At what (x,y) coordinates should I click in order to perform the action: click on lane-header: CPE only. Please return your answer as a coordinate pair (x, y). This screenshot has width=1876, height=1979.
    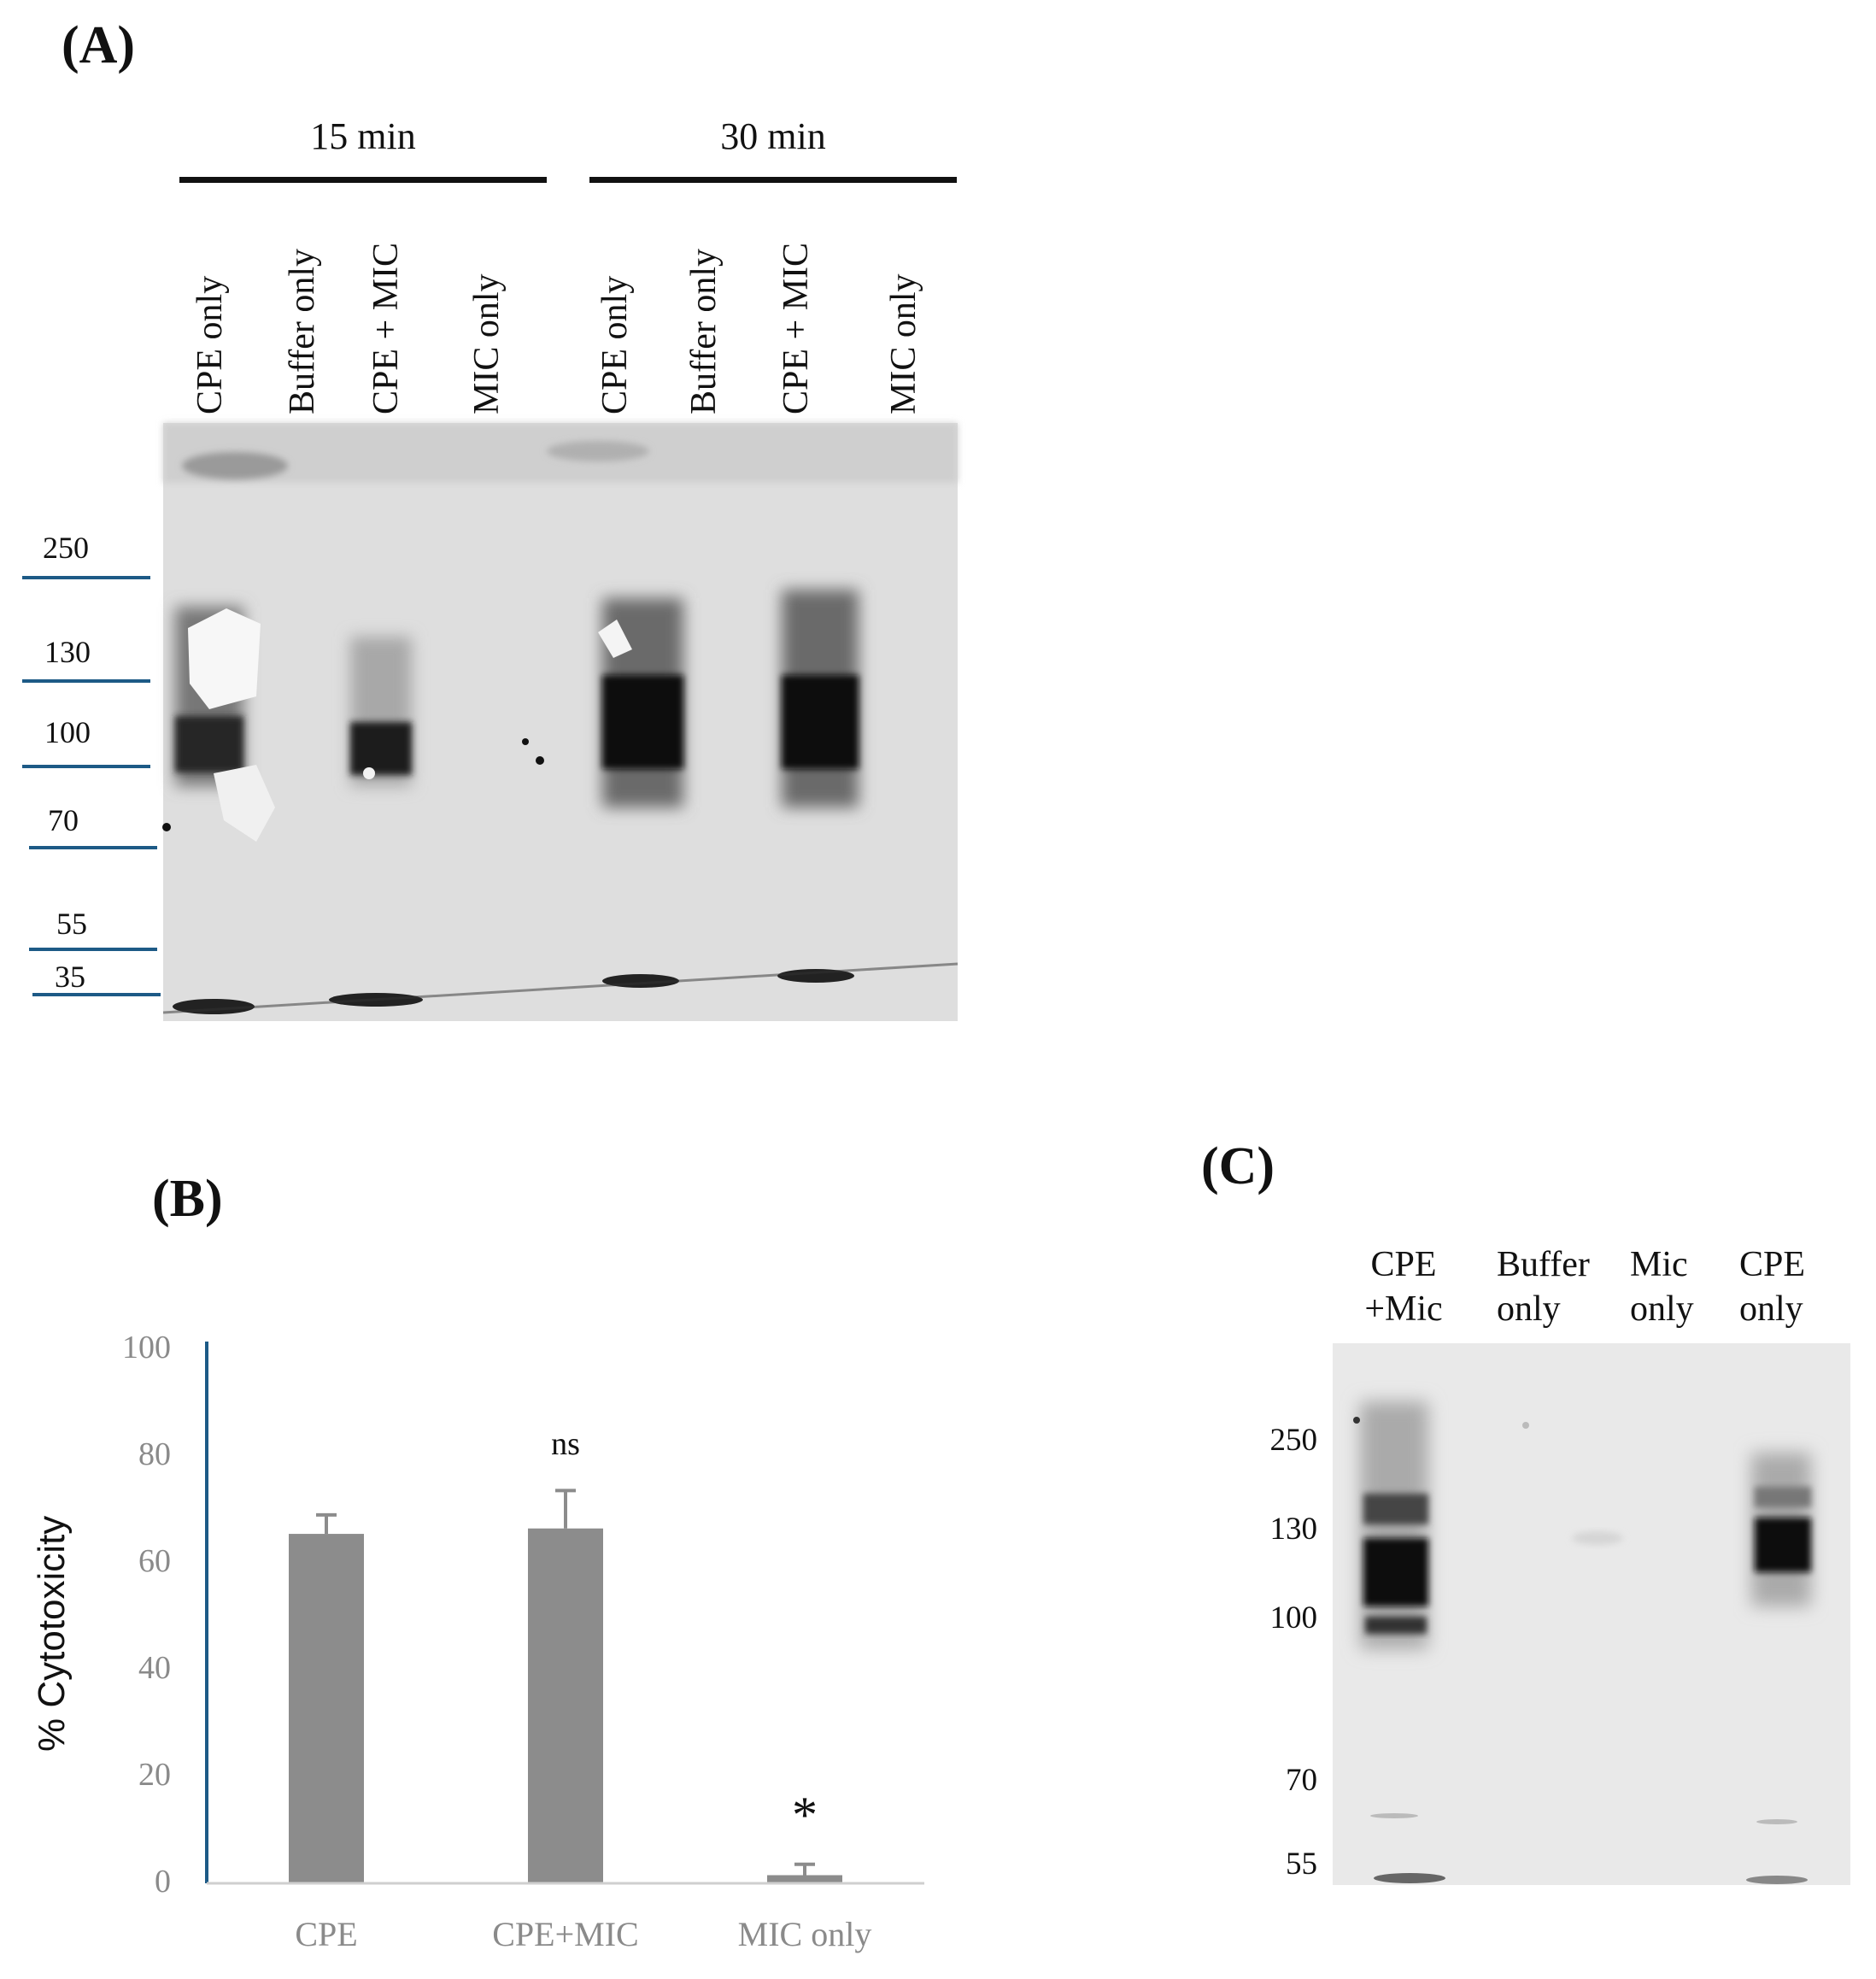
    Looking at the image, I should click on (1772, 1286).